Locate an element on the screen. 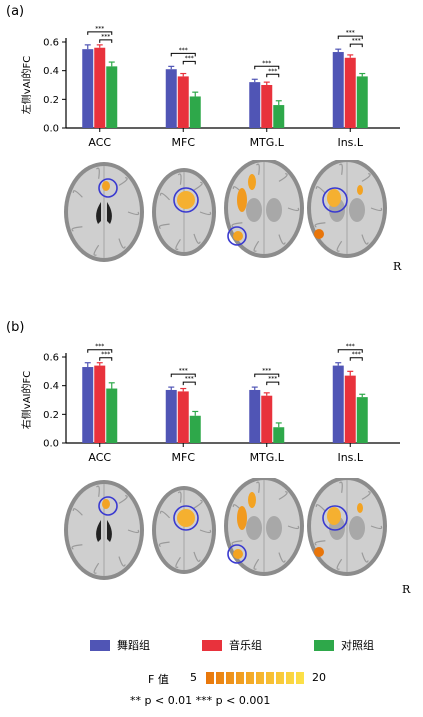  y-axis-label: 左侧vAI的FC is located at coordinates (26, 85).